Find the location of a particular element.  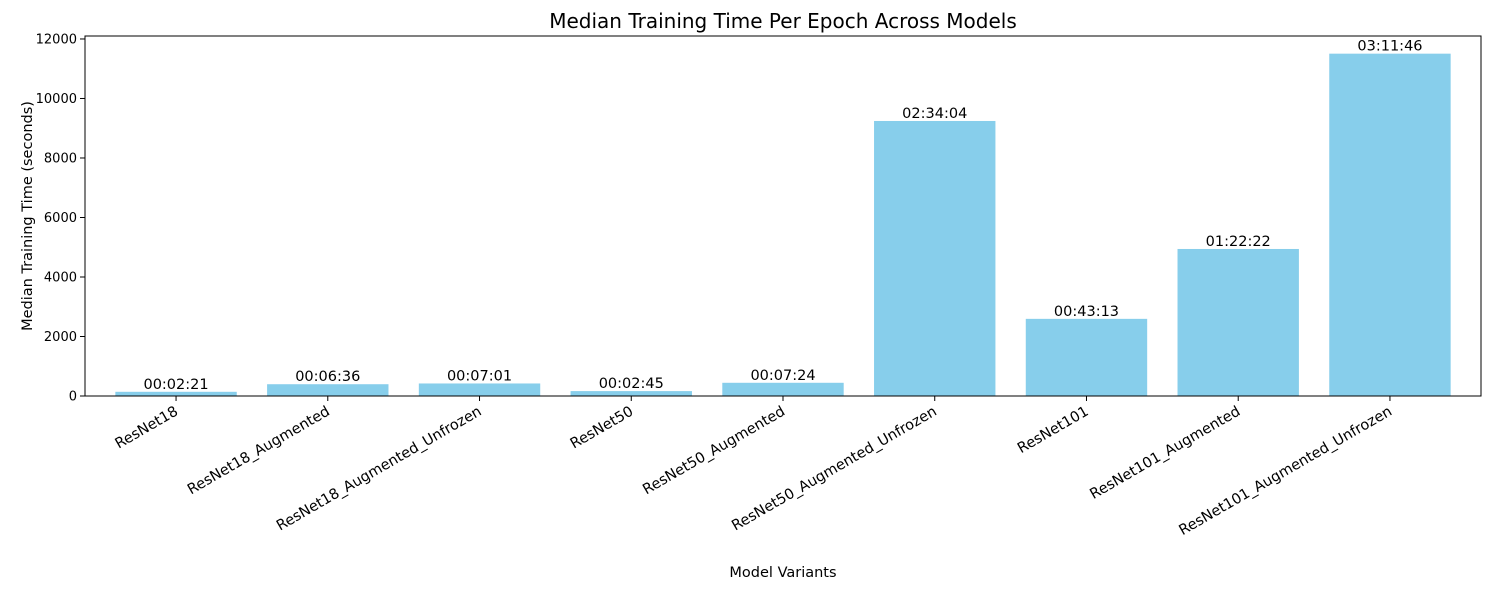

x-tick-label: ResNet101 is located at coordinates (1053, 430).